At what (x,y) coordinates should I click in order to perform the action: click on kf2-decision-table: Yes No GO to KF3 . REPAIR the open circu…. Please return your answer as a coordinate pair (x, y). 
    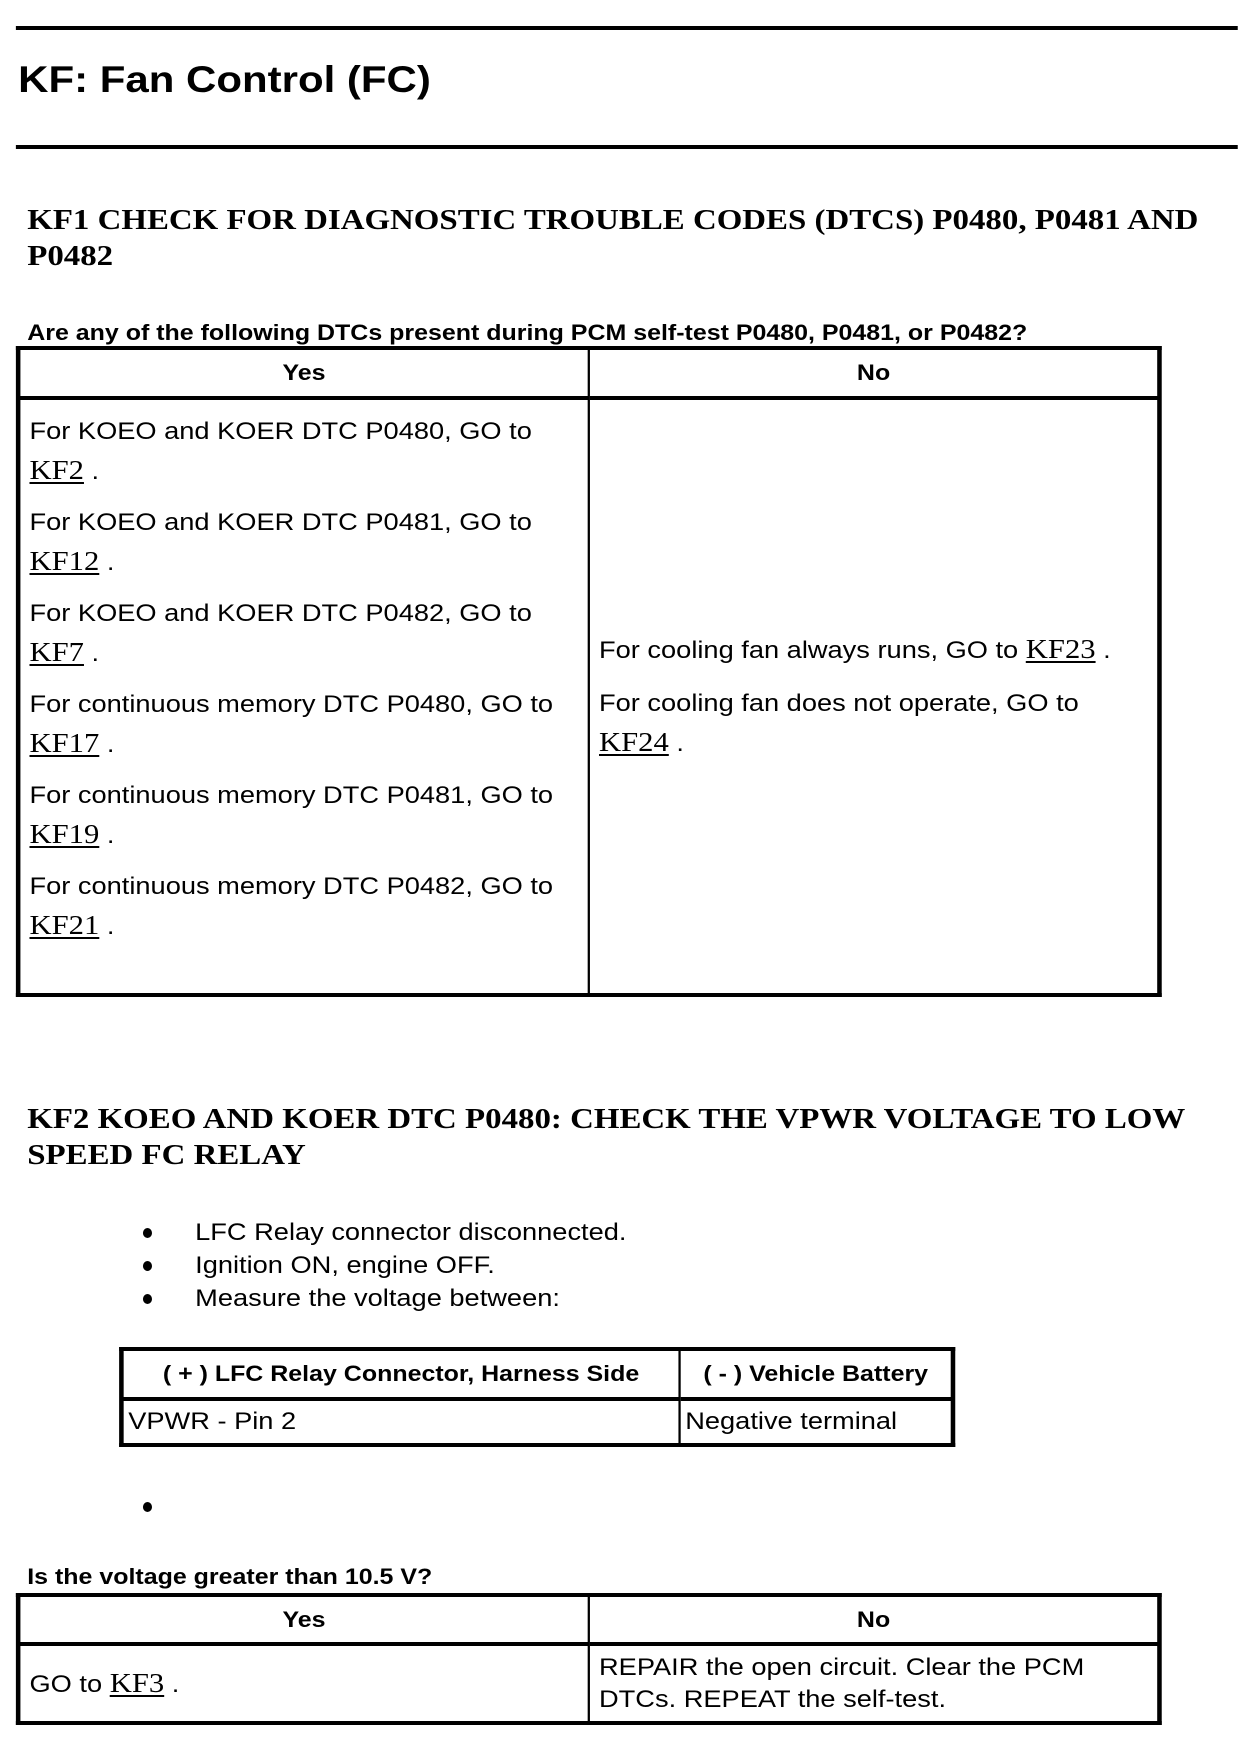
    Looking at the image, I should click on (588, 1659).